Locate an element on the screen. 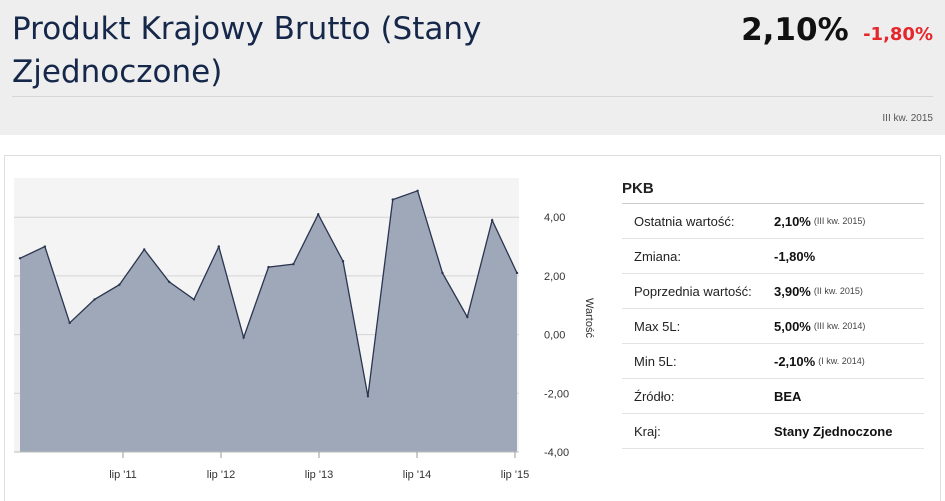 Image resolution: width=945 pixels, height=501 pixels. info-row-label: Kraj: is located at coordinates (647, 431).